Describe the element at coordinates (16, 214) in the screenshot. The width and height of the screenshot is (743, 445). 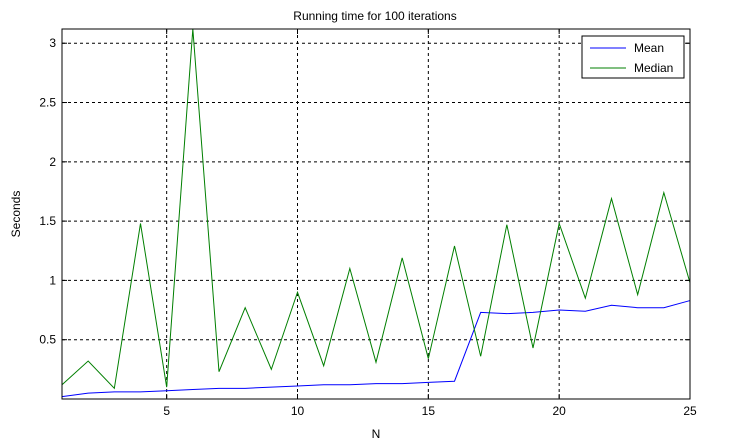
I see `y-axis-label: Seconds` at that location.